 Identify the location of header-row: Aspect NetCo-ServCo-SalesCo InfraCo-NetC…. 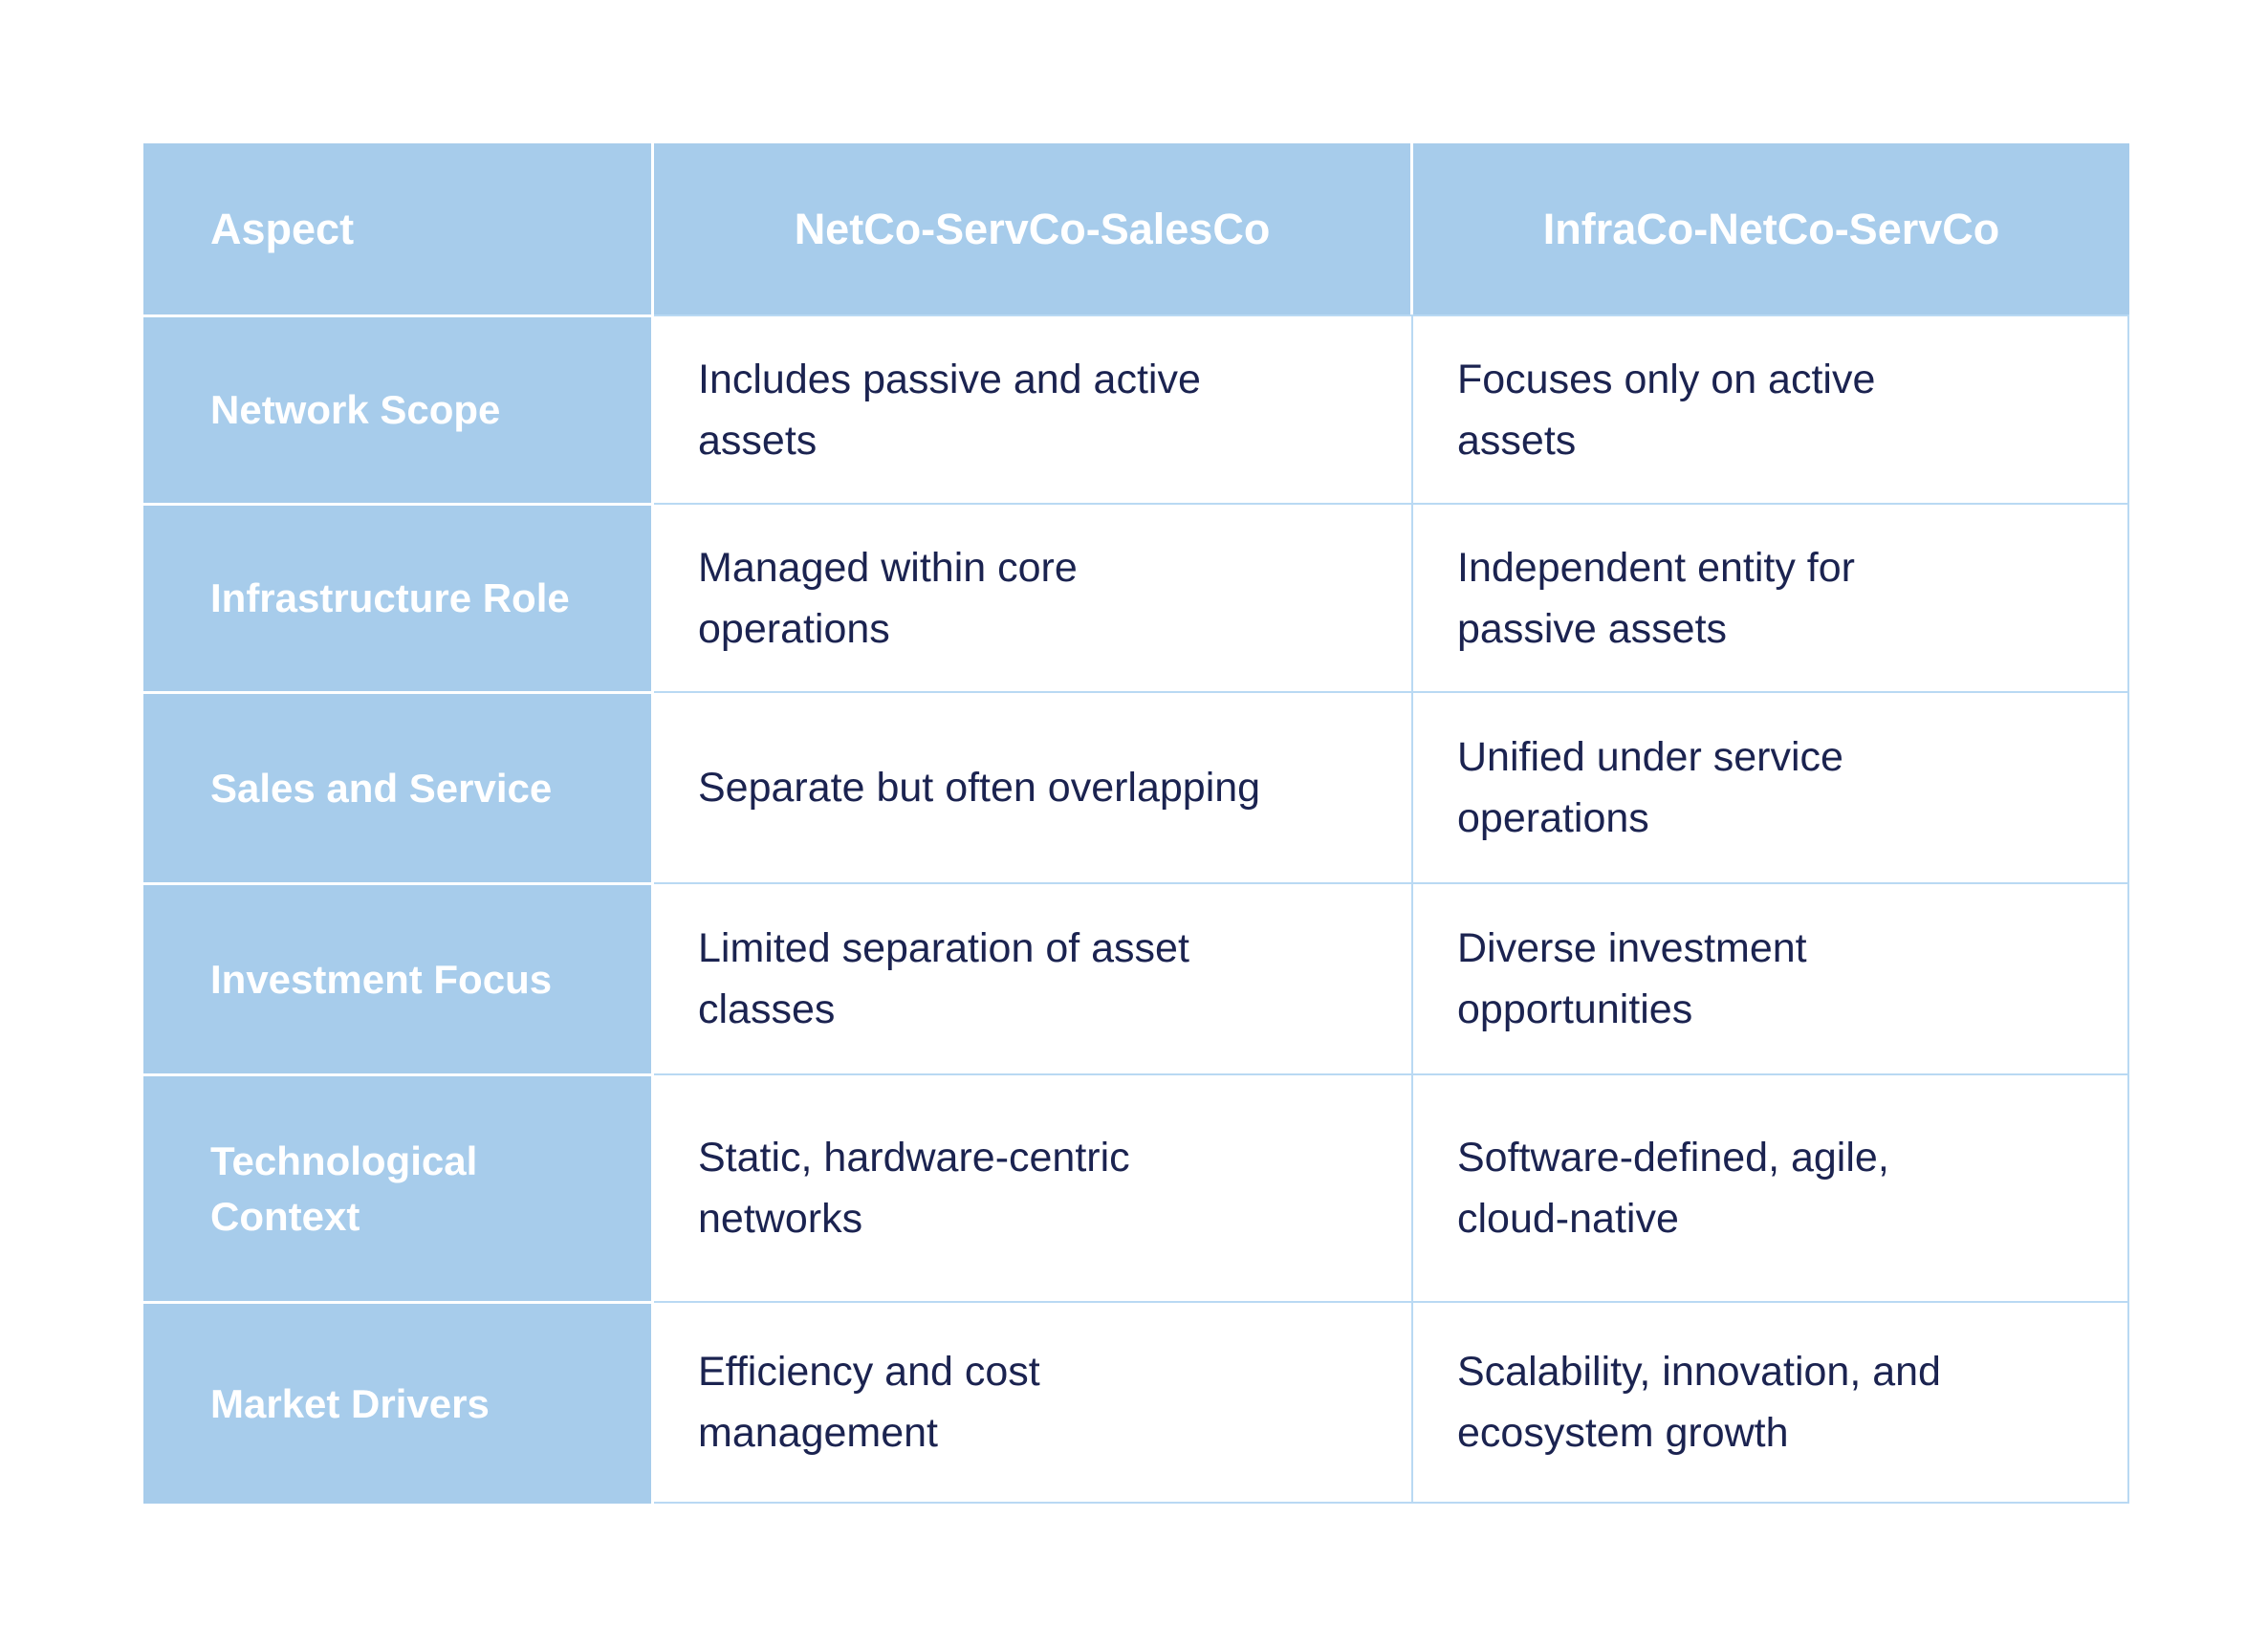
(1136, 229).